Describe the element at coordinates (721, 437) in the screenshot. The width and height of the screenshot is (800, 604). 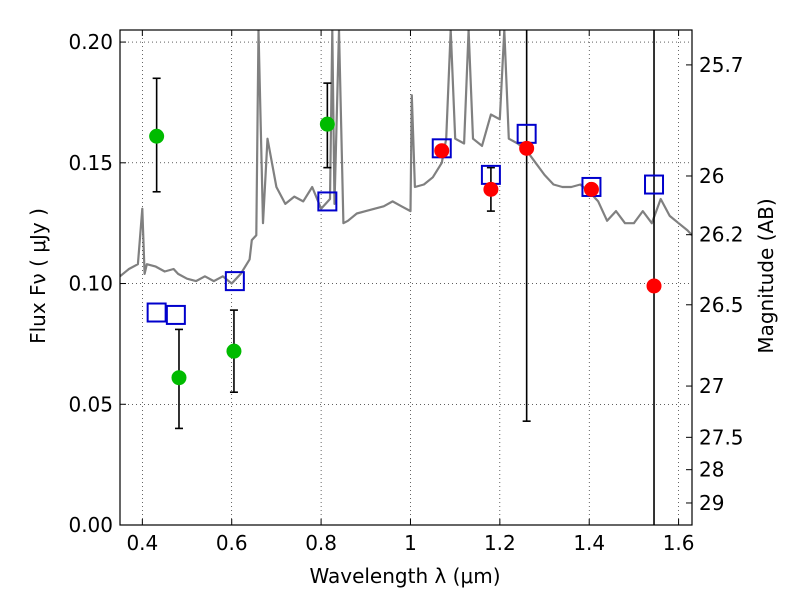
I see `y2-tick-label: 27.5` at that location.